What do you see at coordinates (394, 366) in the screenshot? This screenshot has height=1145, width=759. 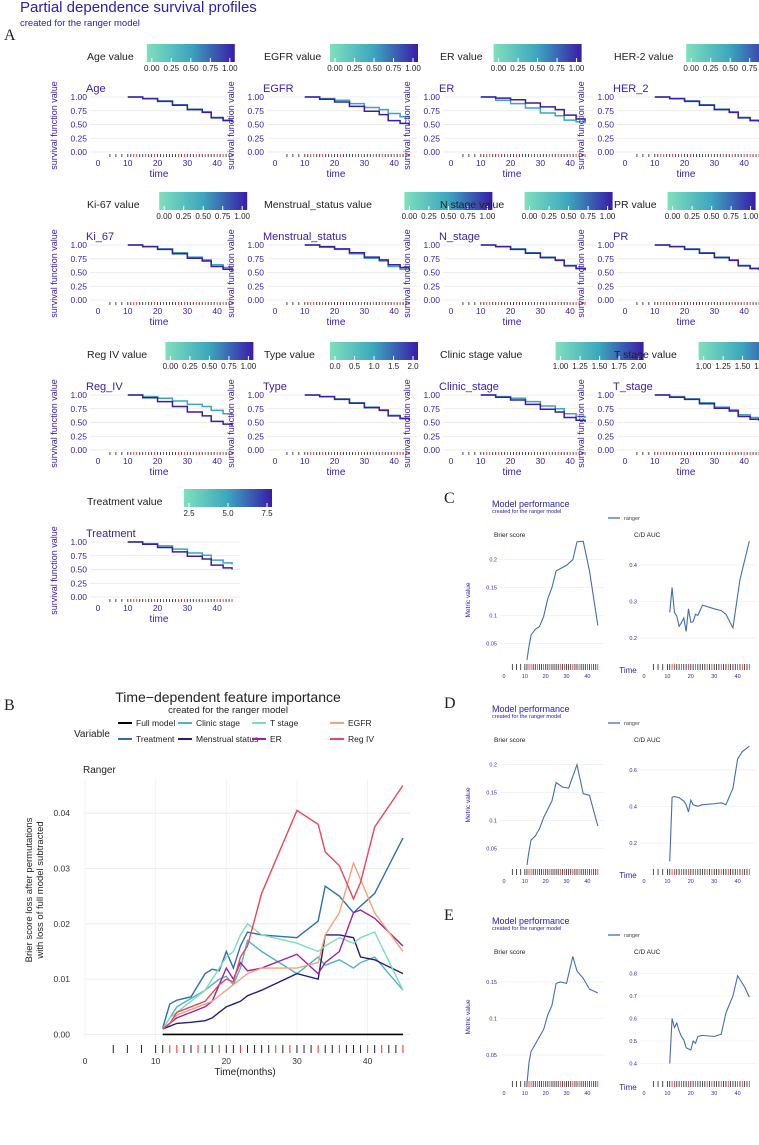 I see `pd-colorbar-tick-label: 1.5` at bounding box center [394, 366].